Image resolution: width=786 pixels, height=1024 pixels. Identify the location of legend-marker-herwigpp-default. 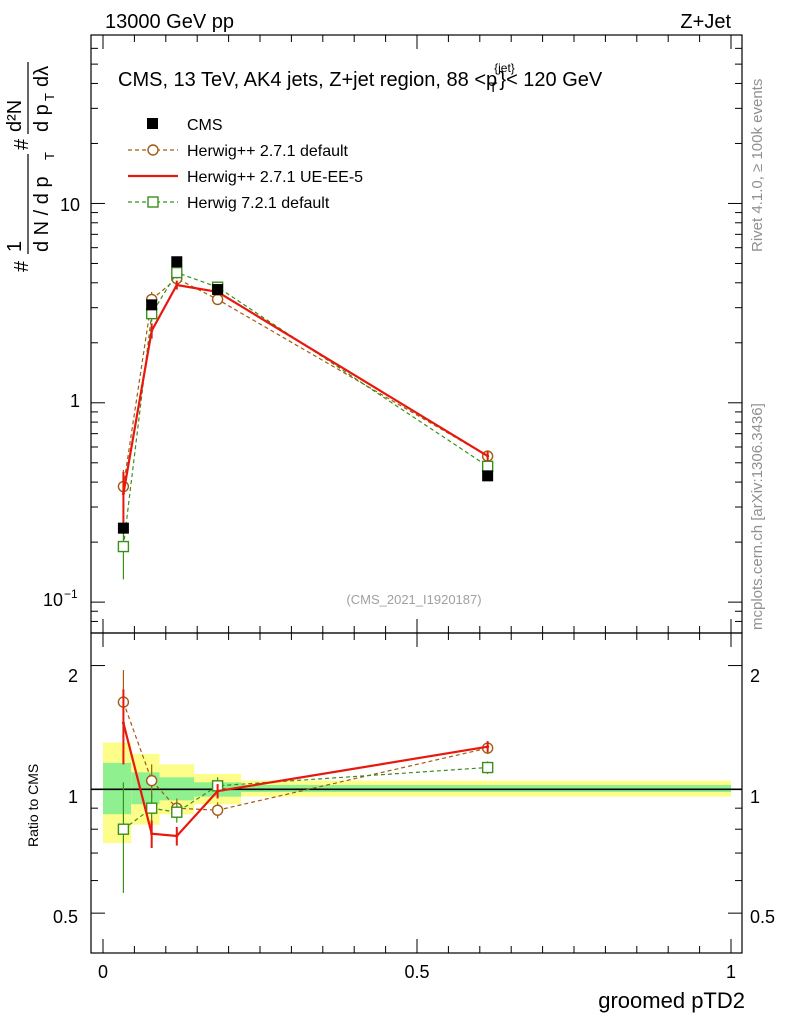
(153, 150).